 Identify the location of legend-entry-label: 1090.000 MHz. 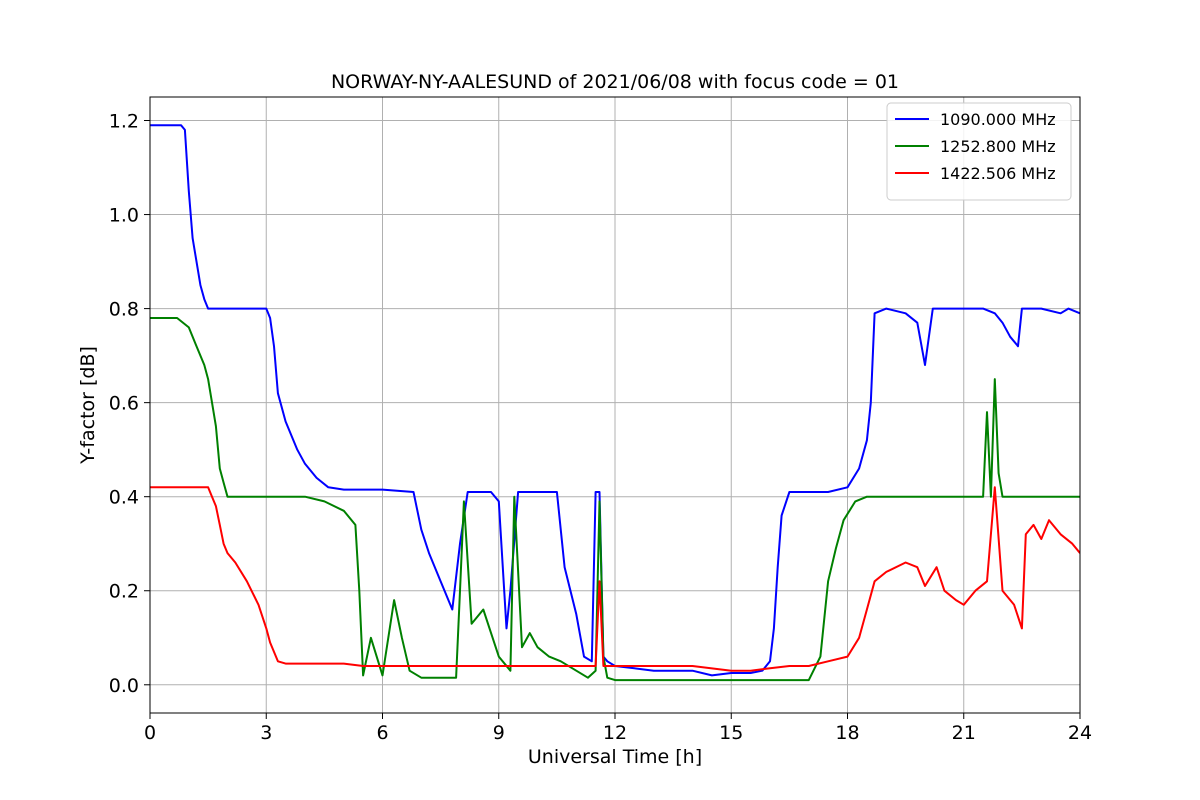
(998, 119).